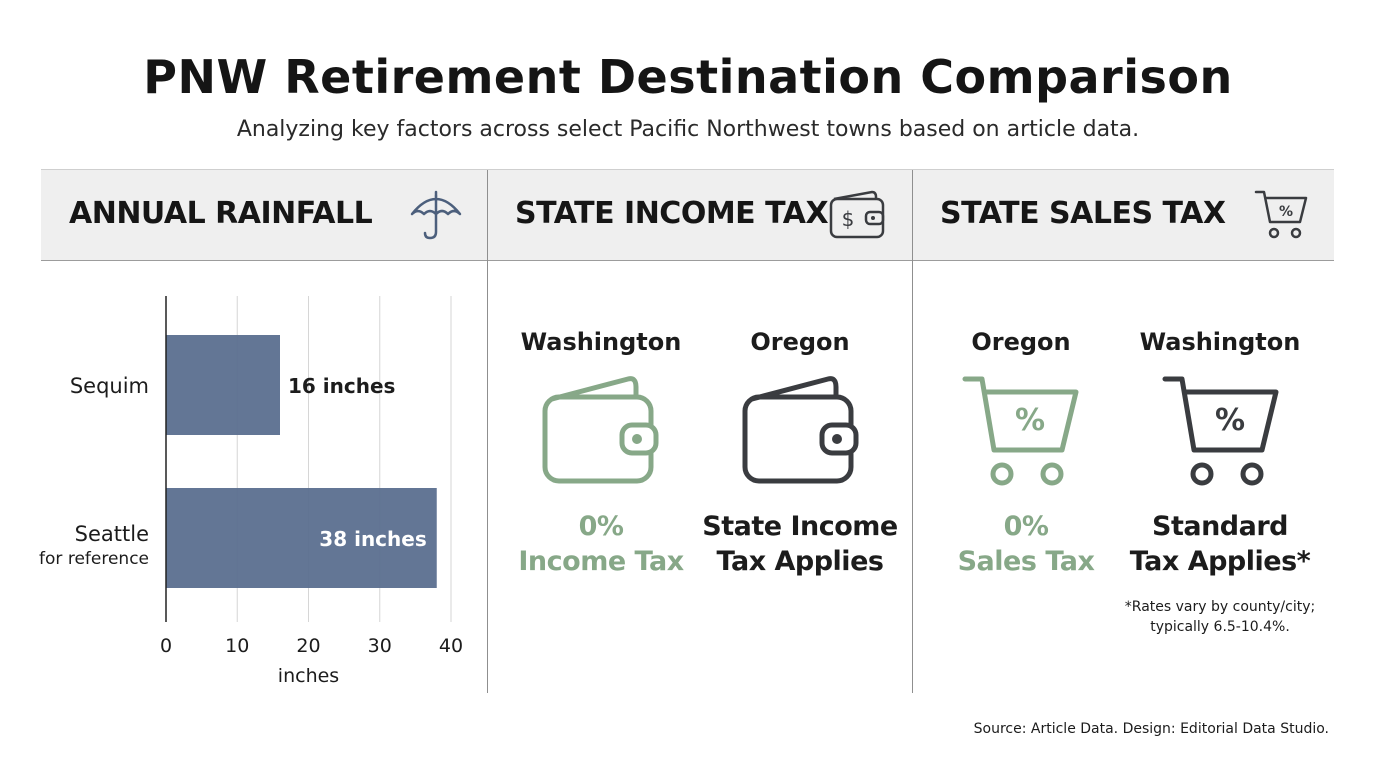 The image size is (1376, 768). I want to click on income-item-0-line2: Income Tax, so click(601, 561).